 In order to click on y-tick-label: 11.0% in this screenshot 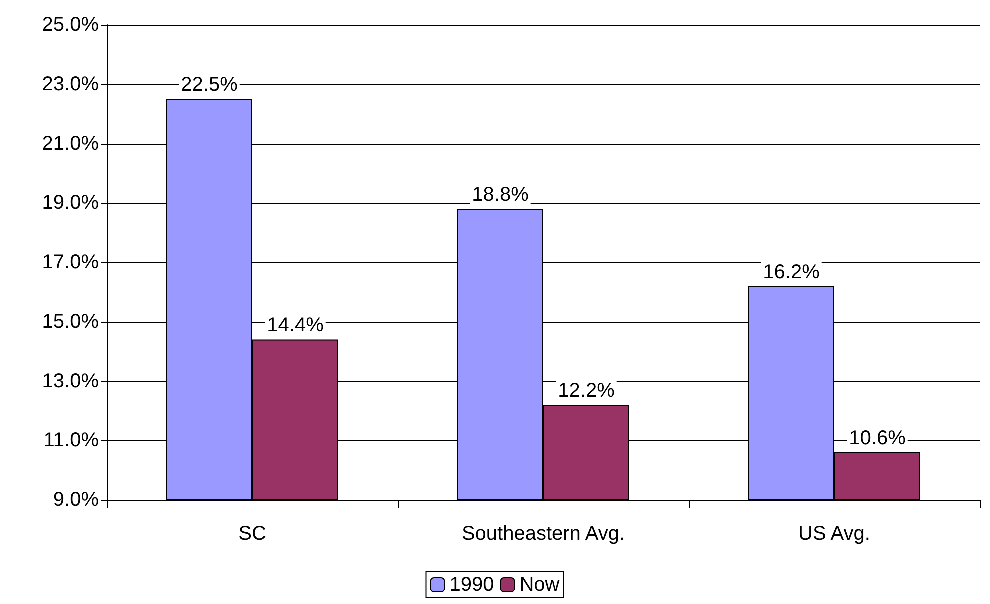, I will do `click(72, 441)`.